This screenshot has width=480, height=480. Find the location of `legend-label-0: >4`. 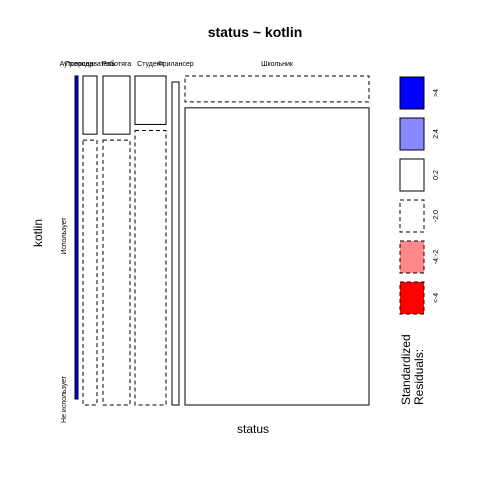

legend-label-0: >4 is located at coordinates (436, 93).